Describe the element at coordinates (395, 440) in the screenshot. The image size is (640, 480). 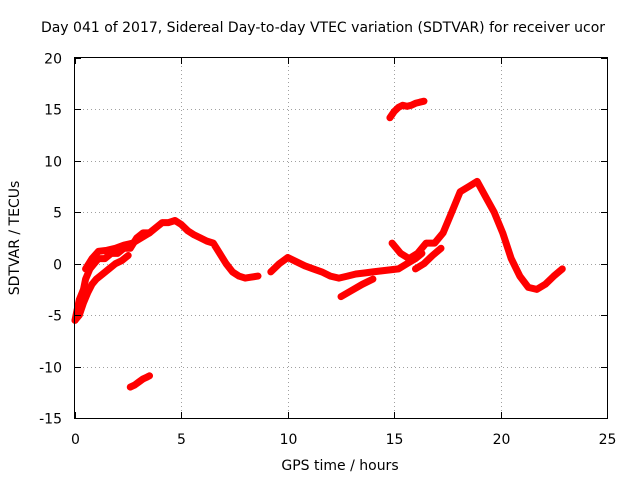
I see `x-tick-label: 15` at that location.